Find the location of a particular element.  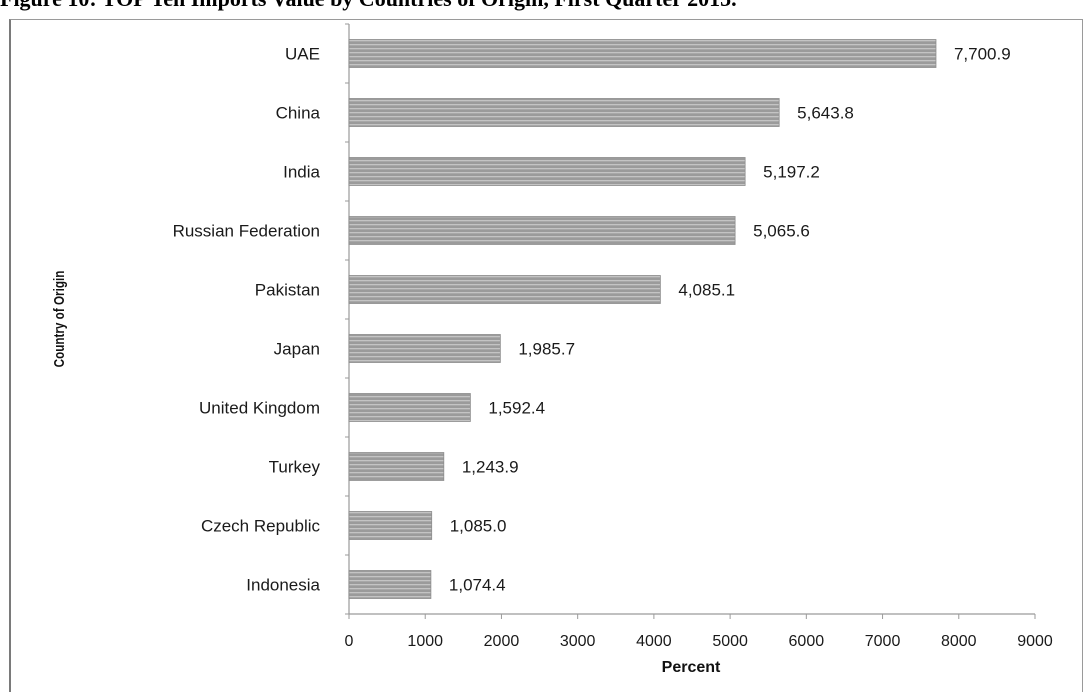

data-label: 7,700.9 is located at coordinates (982, 54).